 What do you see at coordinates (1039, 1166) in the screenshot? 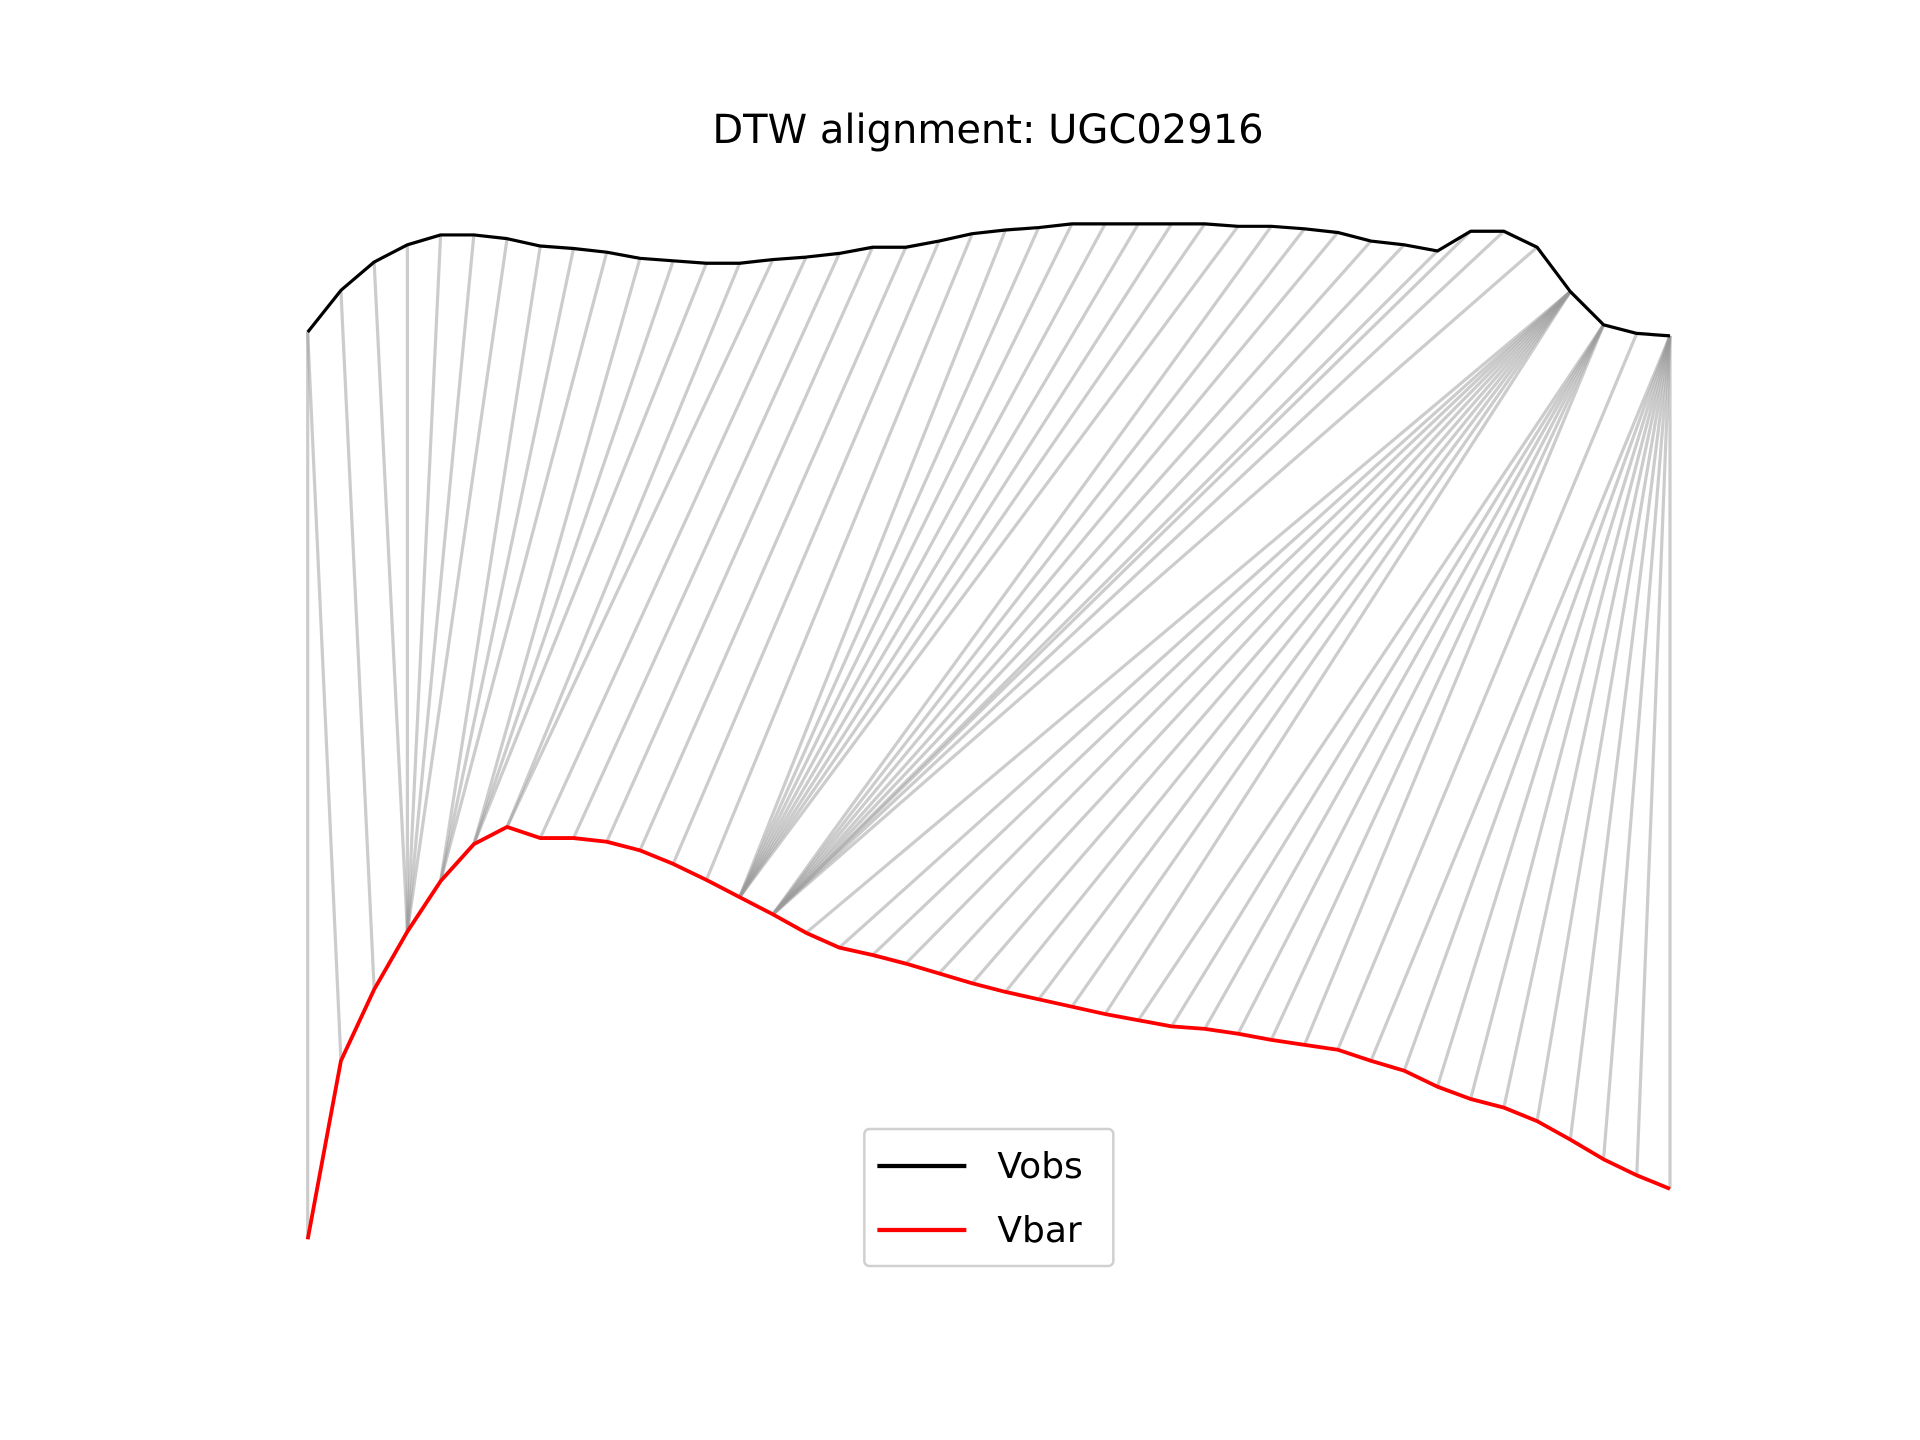
I see `legend-label: Vobs` at bounding box center [1039, 1166].